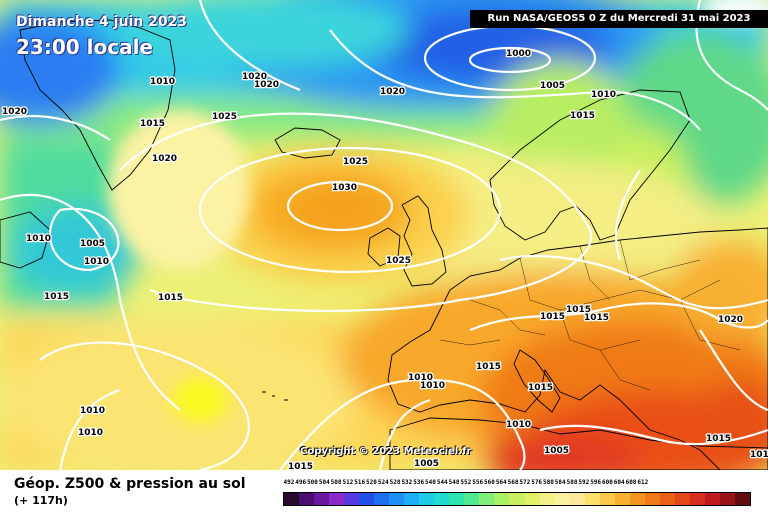 Image resolution: width=768 pixels, height=512 pixels. What do you see at coordinates (501, 482) in the screenshot?
I see `scale-value-label: 564` at bounding box center [501, 482].